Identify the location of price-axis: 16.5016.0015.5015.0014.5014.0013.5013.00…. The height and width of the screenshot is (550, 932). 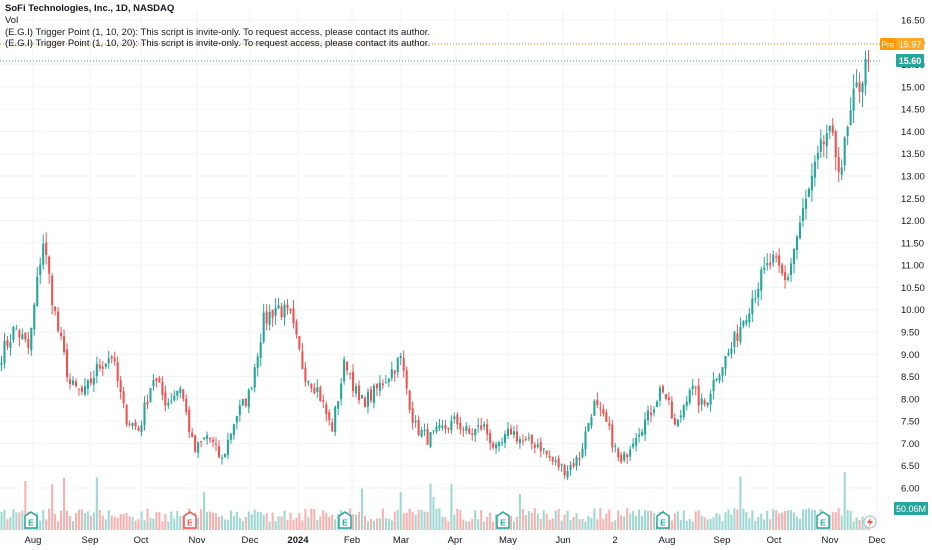
(913, 255).